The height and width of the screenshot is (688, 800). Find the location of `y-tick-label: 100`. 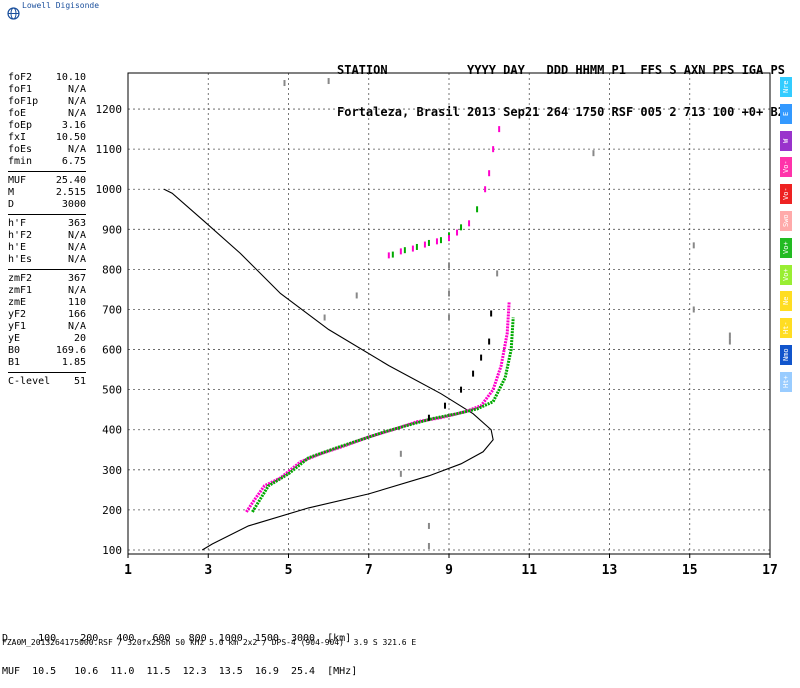

y-tick-label: 100 is located at coordinates (112, 550).